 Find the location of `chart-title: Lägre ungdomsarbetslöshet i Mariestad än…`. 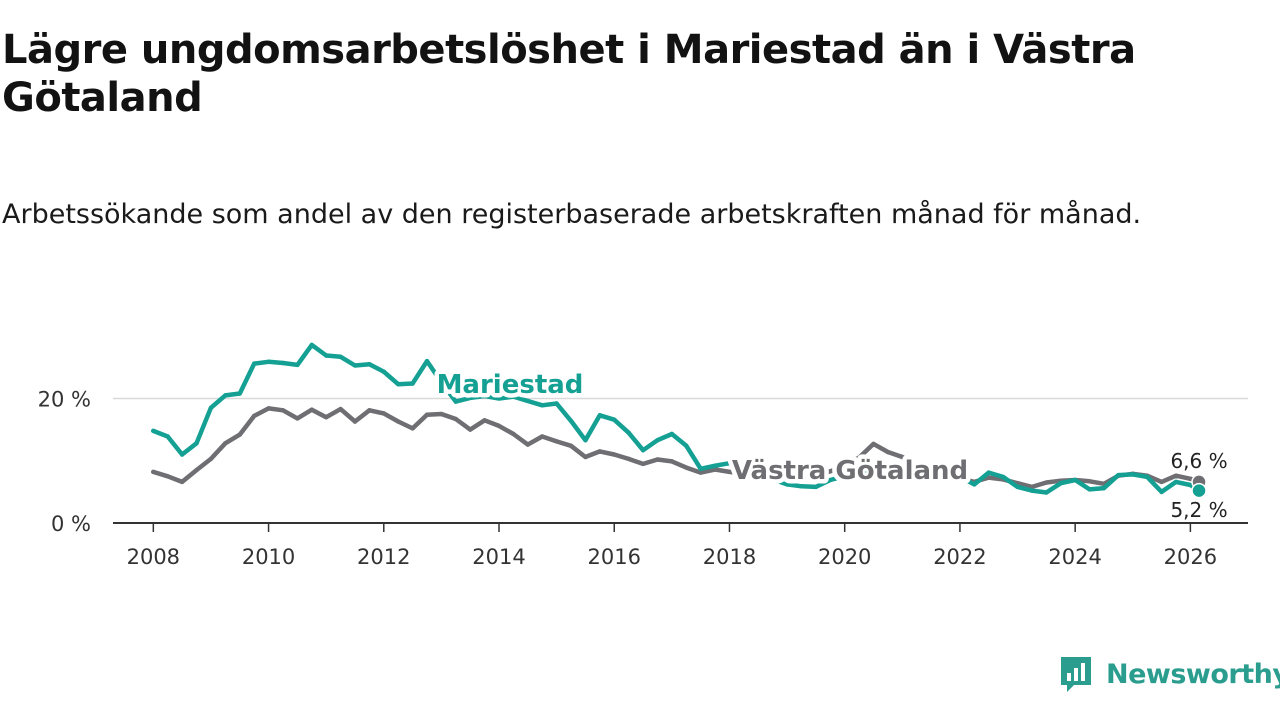

chart-title: Lägre ungdomsarbetslöshet i Mariestad än… is located at coordinates (569, 74).